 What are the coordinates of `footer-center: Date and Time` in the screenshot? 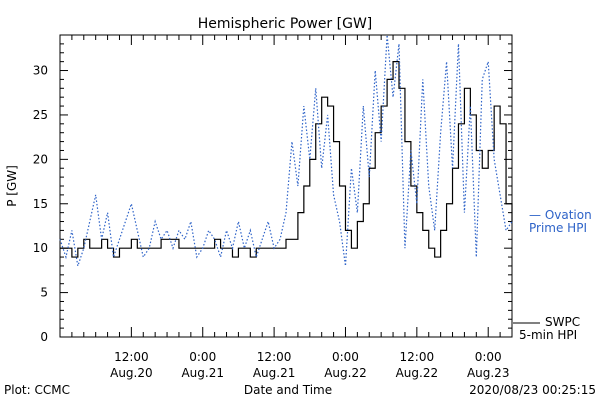 It's located at (288, 390).